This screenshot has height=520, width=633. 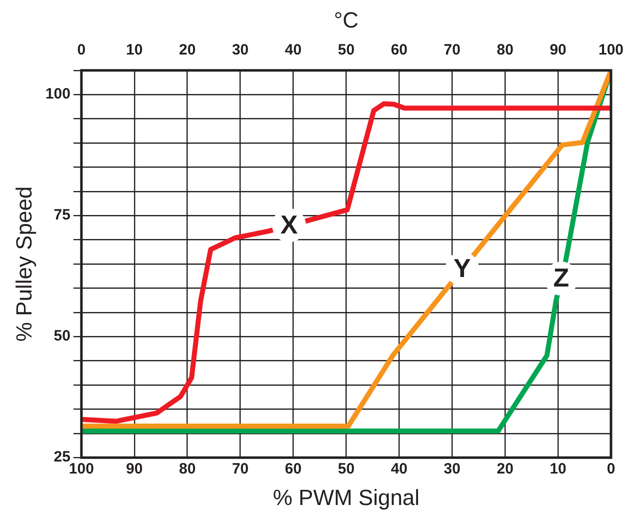 What do you see at coordinates (289, 224) in the screenshot?
I see `annotation: X` at bounding box center [289, 224].